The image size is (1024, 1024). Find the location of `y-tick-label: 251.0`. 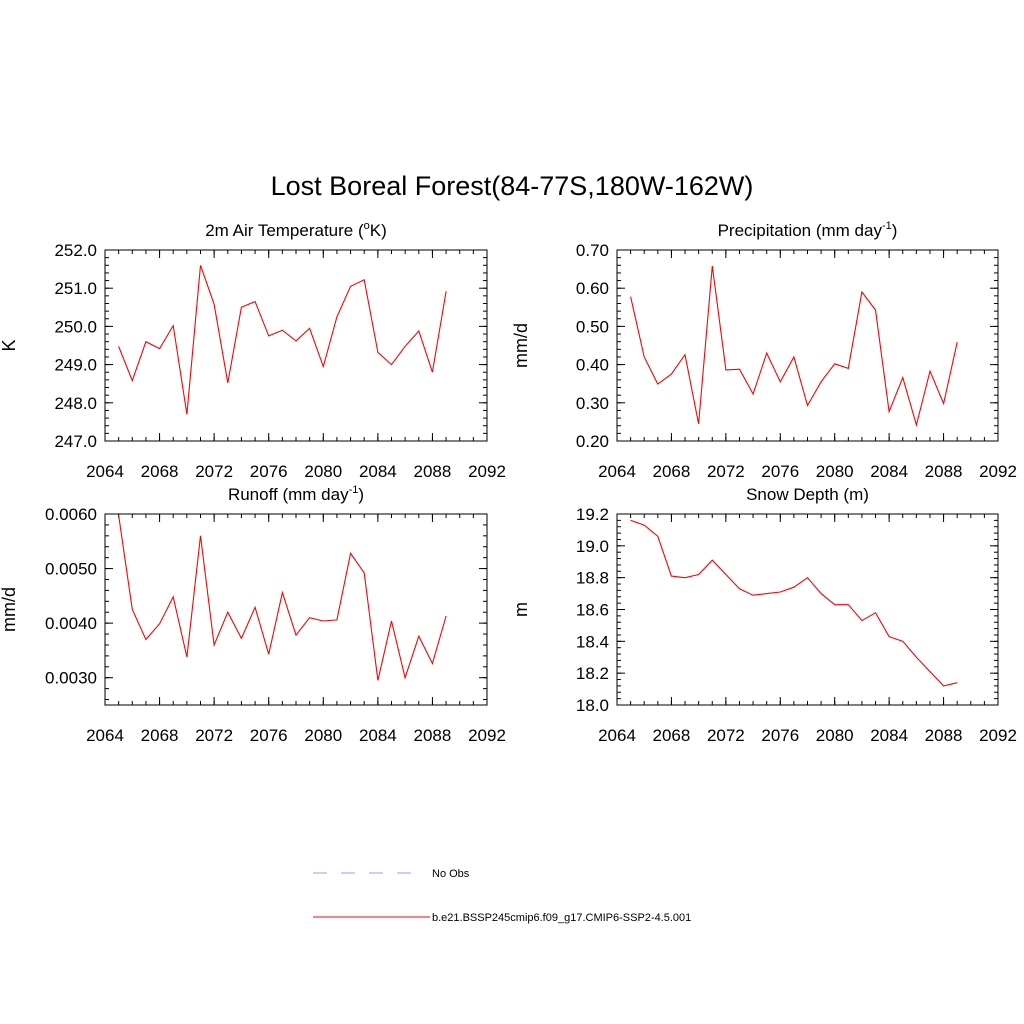

y-tick-label: 251.0 is located at coordinates (75, 288).